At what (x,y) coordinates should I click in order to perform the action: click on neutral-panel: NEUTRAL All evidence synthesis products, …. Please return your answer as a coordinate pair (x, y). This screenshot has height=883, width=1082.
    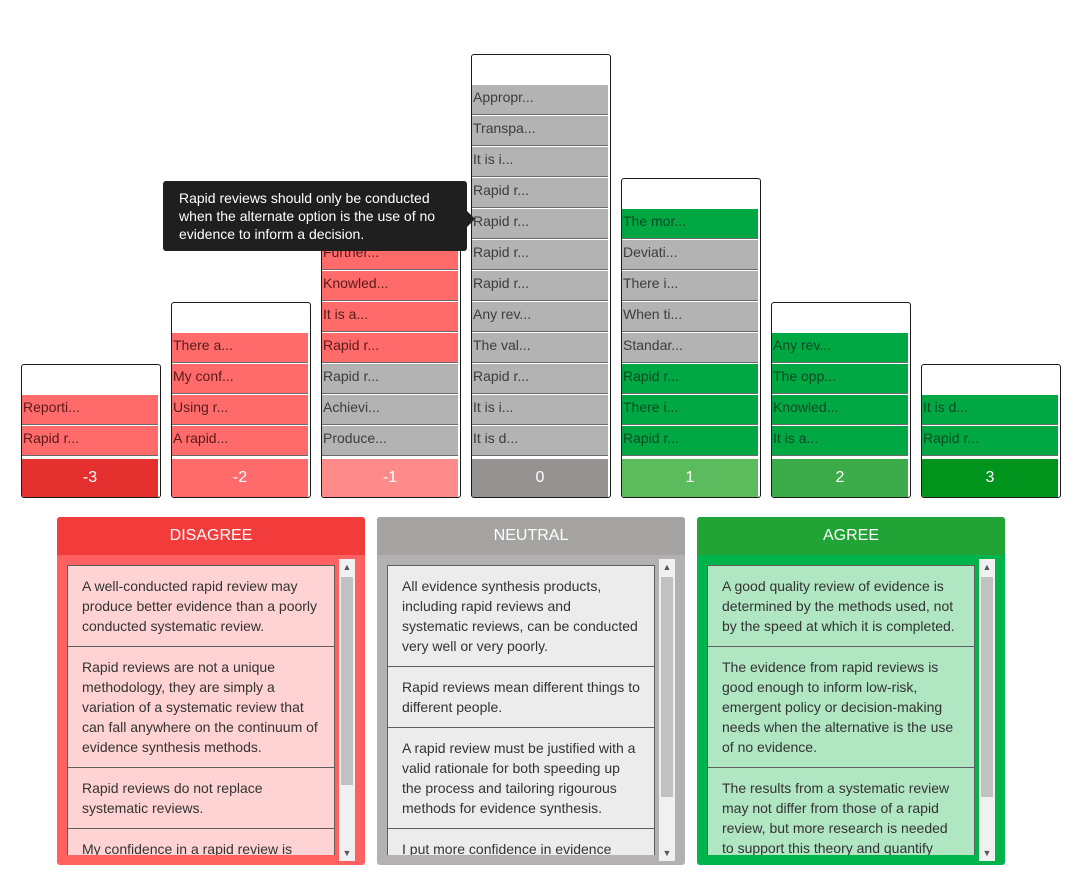
    Looking at the image, I should click on (531, 691).